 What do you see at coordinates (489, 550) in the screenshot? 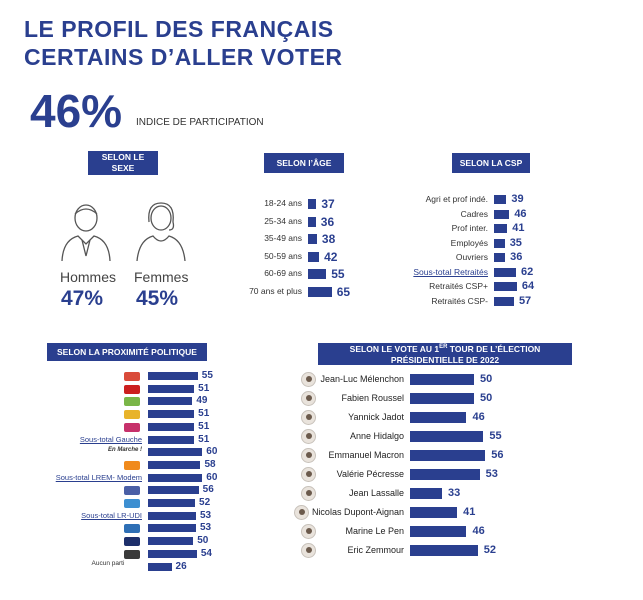
I see `vote-value: 52` at bounding box center [489, 550].